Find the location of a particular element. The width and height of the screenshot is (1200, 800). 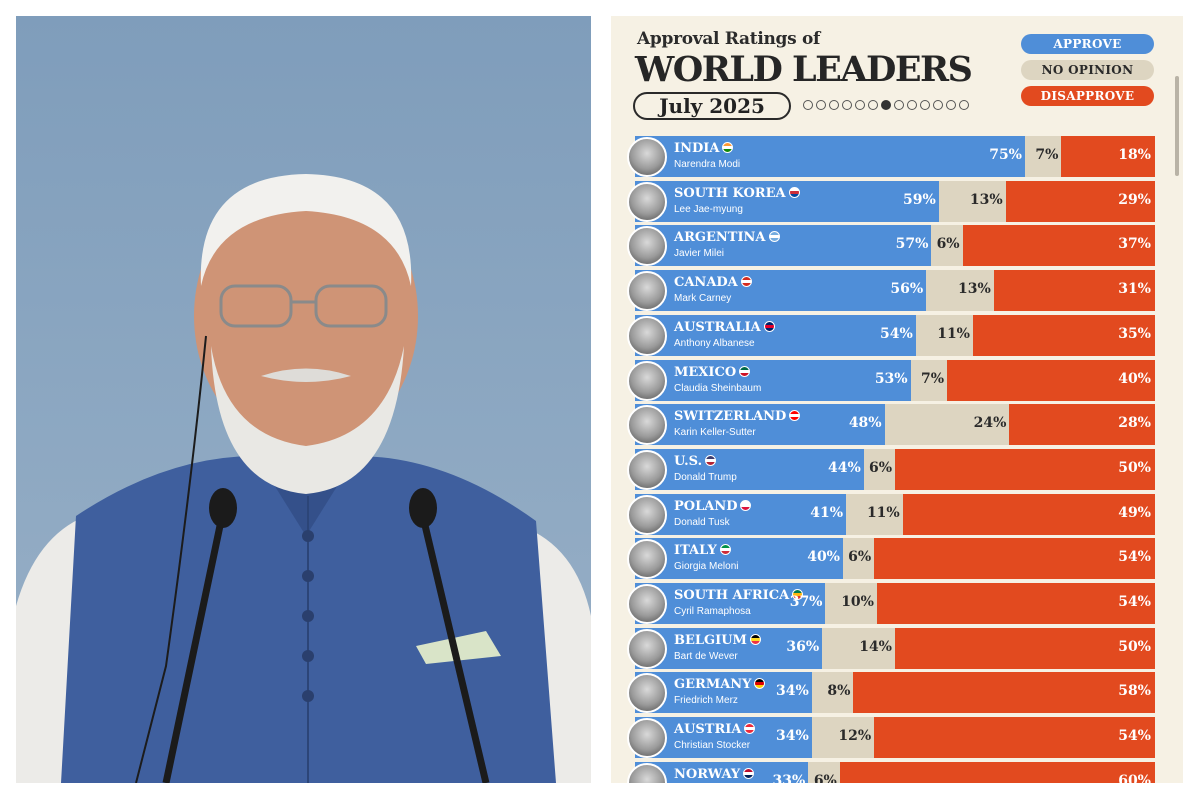

leader-name: Friedrich Merz is located at coordinates (706, 701).